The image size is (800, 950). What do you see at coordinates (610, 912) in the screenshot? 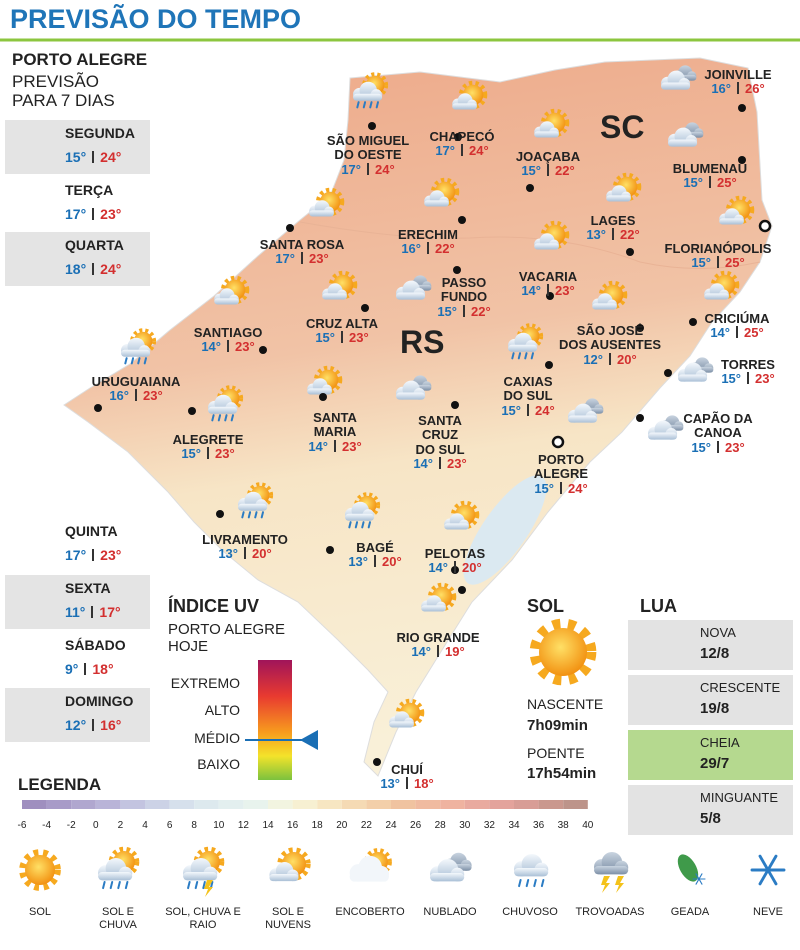
I see `icon-label: TROVOADAS` at bounding box center [610, 912].